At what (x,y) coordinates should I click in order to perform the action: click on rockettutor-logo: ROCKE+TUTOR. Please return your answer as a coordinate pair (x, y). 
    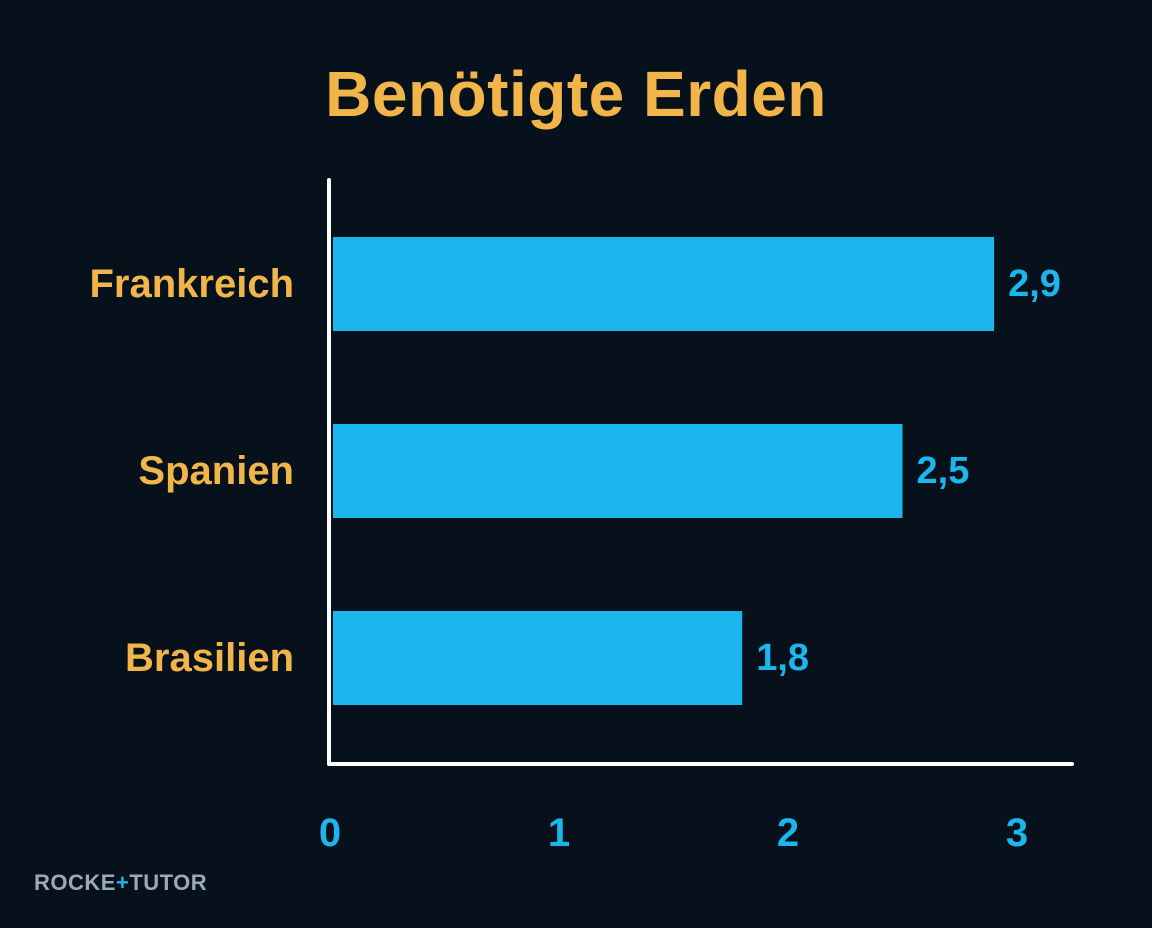
    Looking at the image, I should click on (120, 883).